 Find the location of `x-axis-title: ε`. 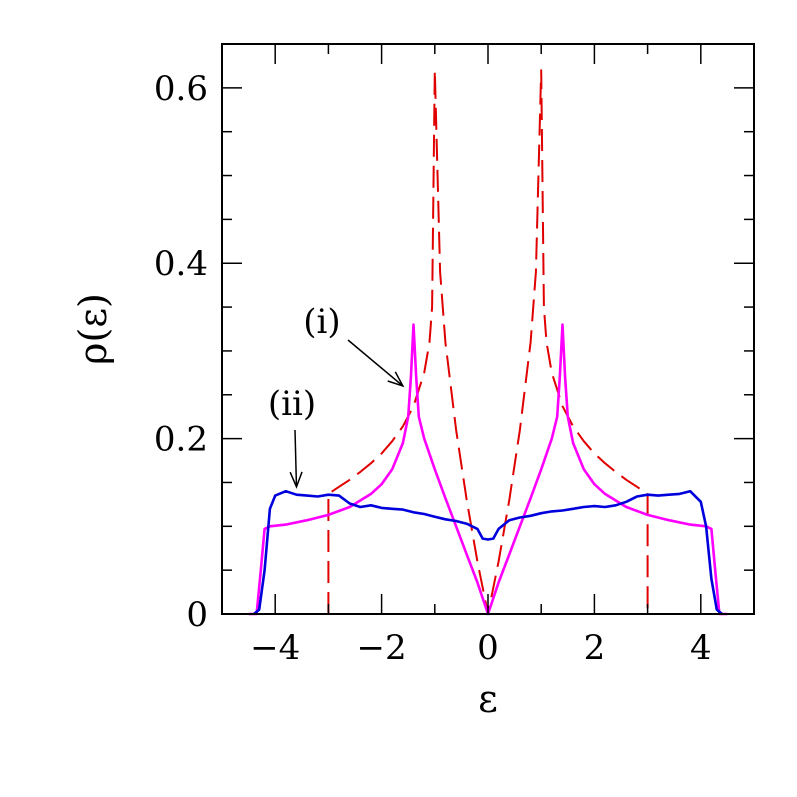

x-axis-title: ε is located at coordinates (488, 699).